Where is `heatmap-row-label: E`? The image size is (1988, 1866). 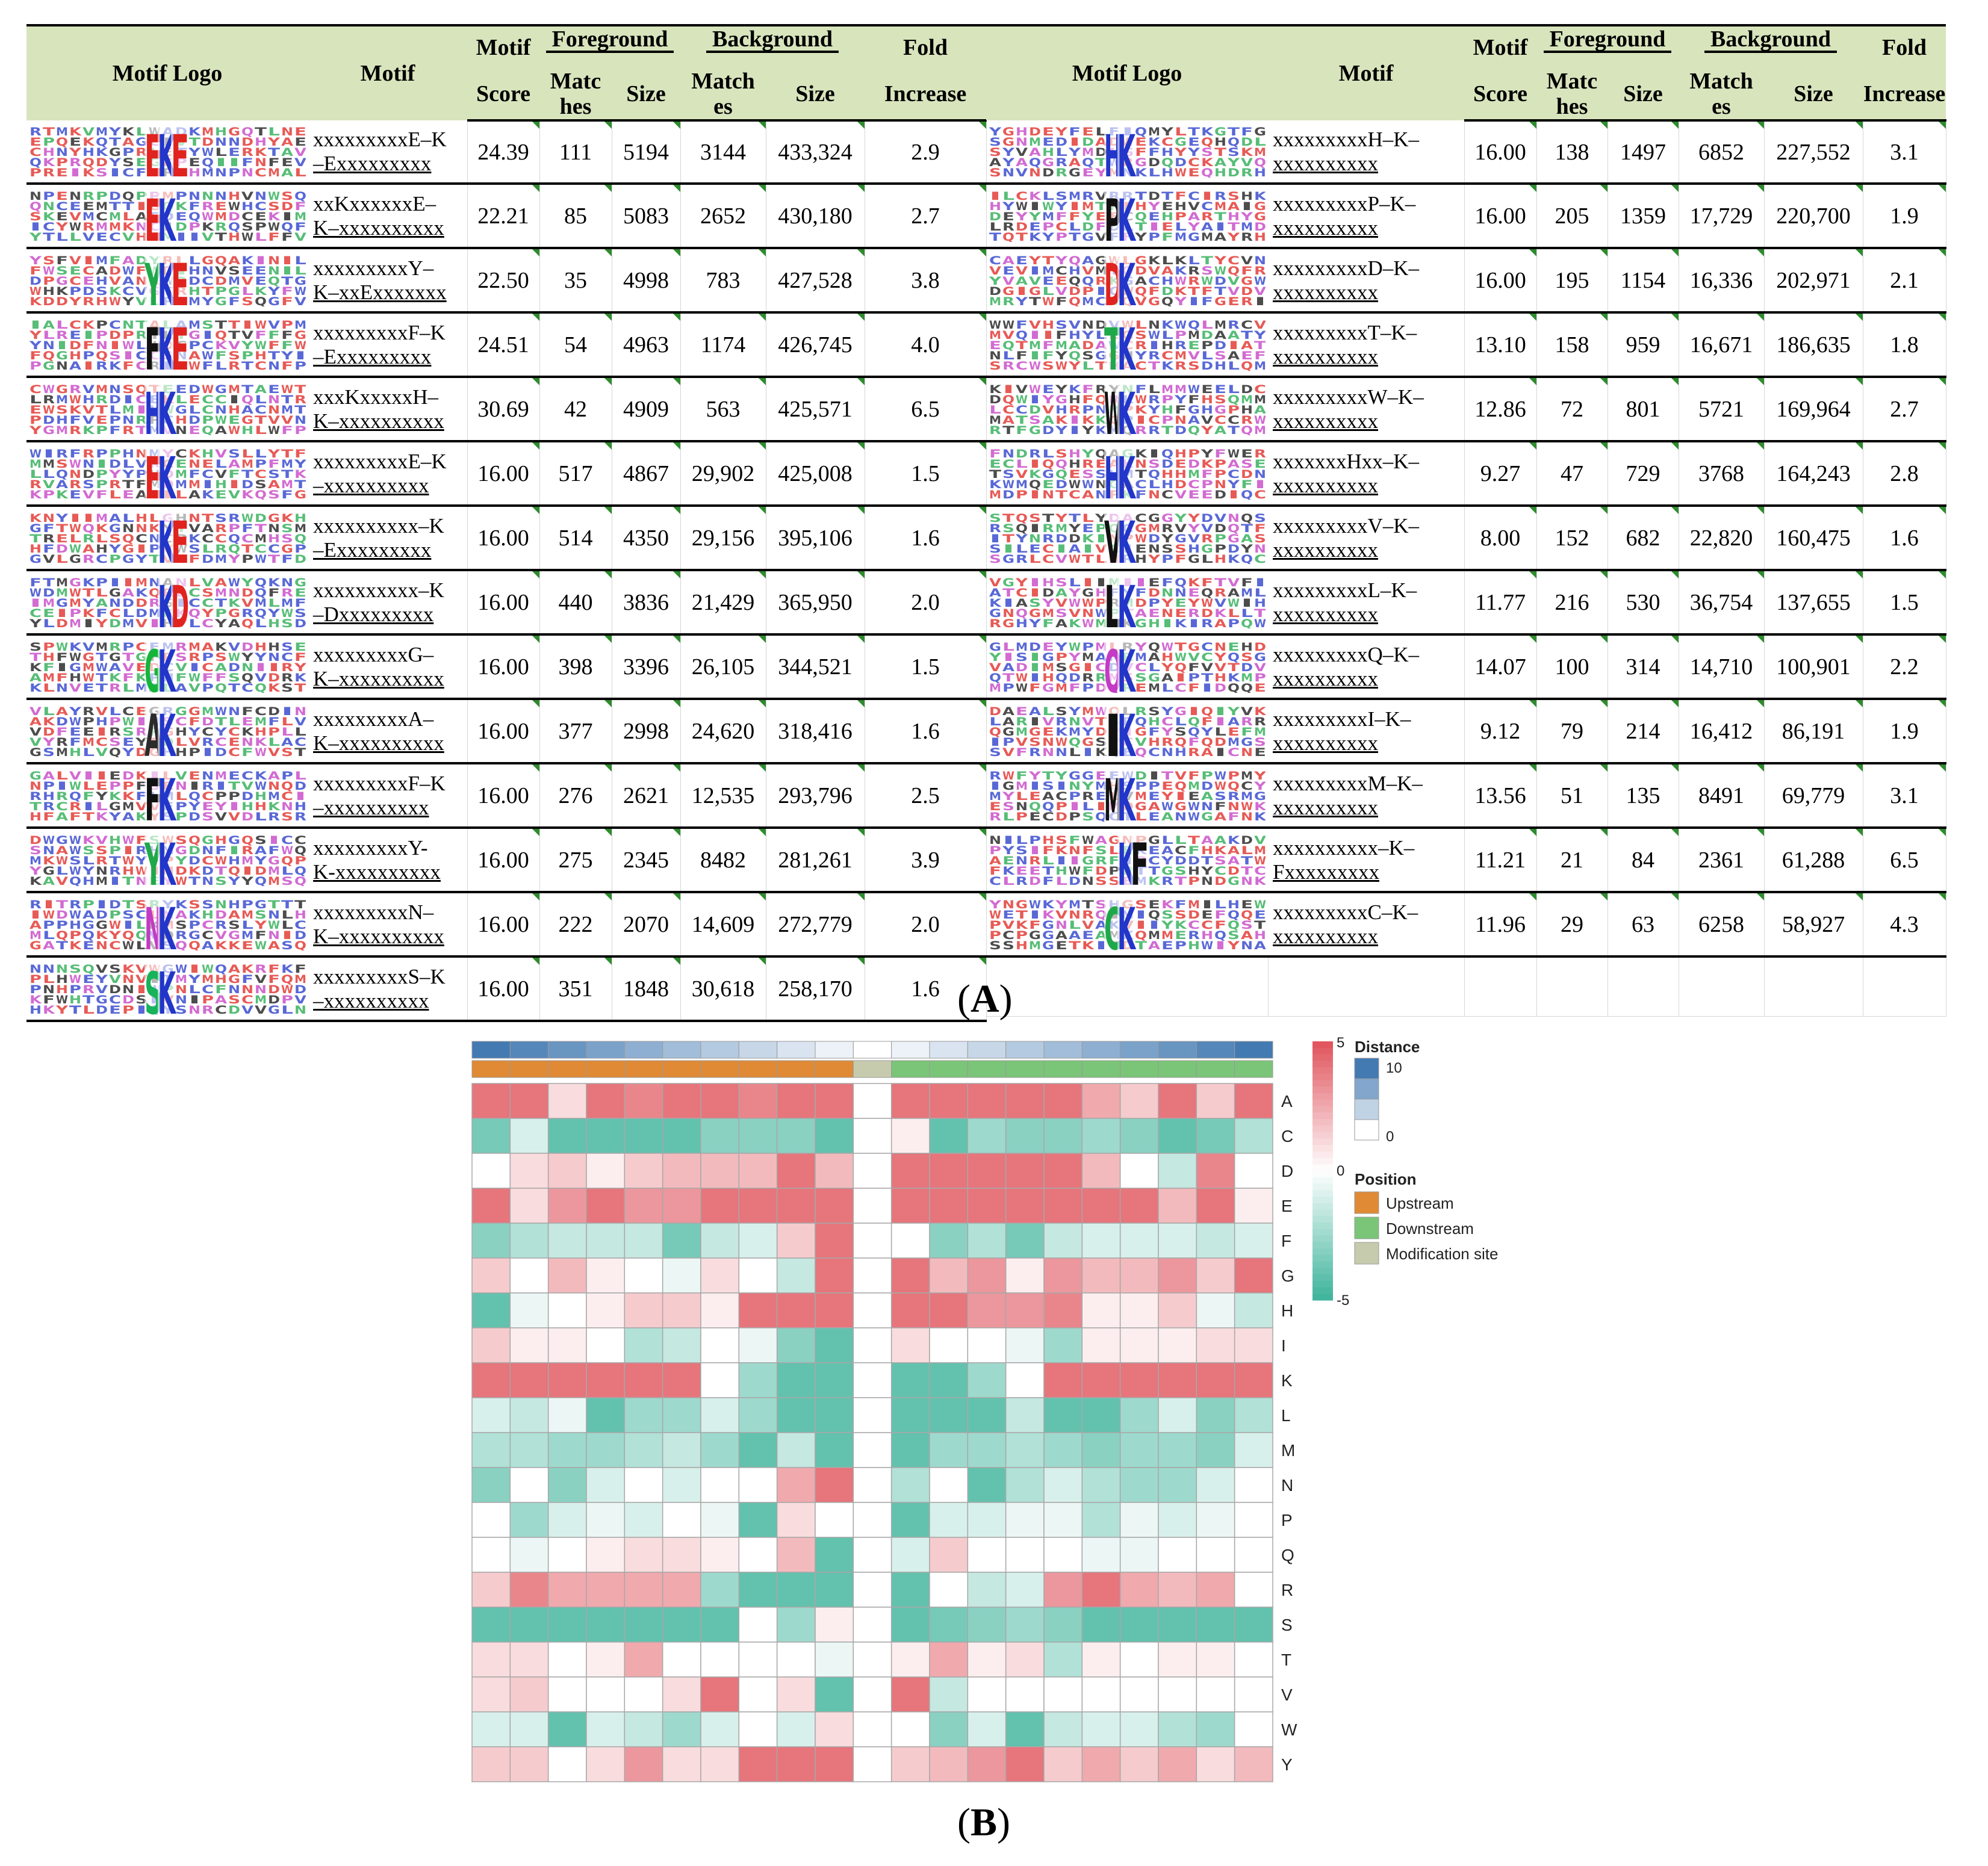
heatmap-row-label: E is located at coordinates (1287, 1206).